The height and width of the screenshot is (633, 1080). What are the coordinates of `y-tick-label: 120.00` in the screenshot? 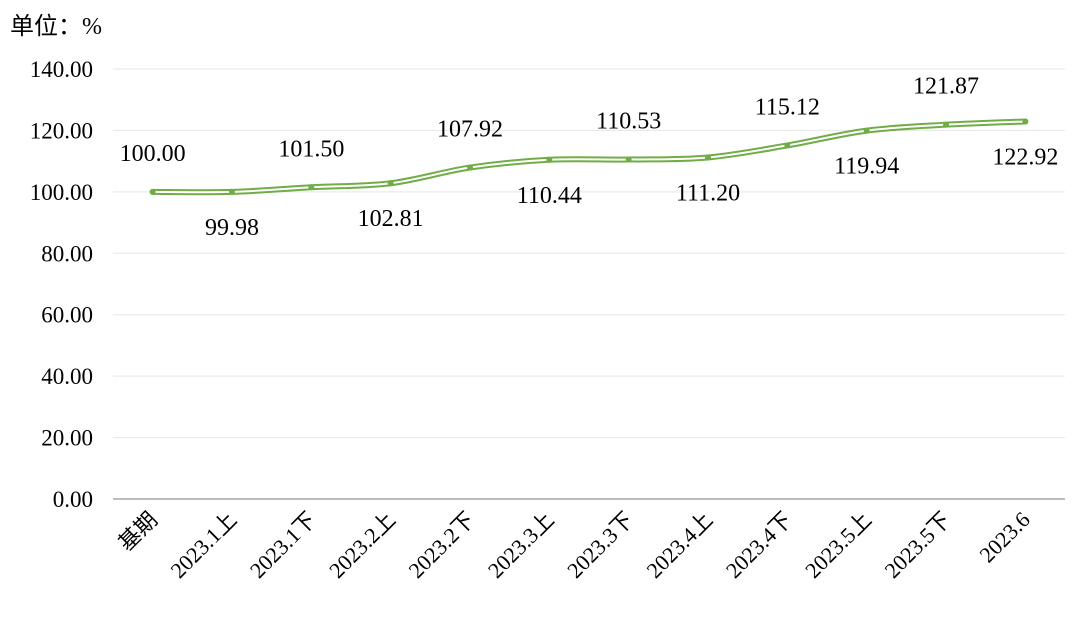 It's located at (61, 130).